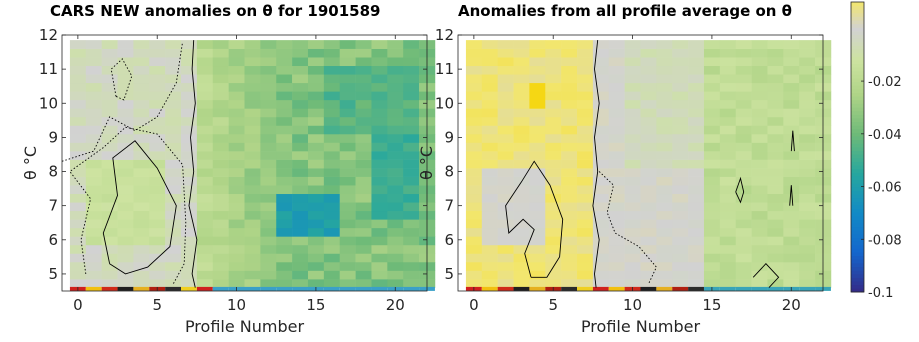  I want to click on y-tick-label: 9, so click(53, 137).